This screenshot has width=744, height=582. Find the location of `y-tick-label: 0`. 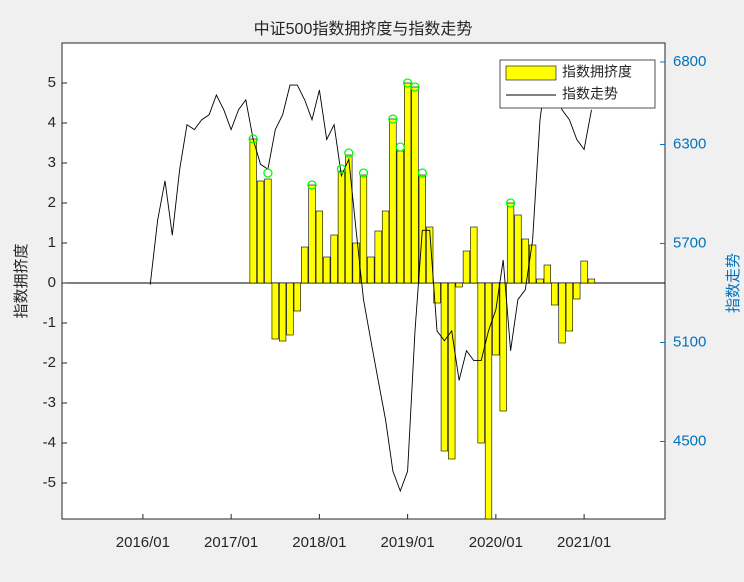

y-tick-label: 0 is located at coordinates (52, 282).